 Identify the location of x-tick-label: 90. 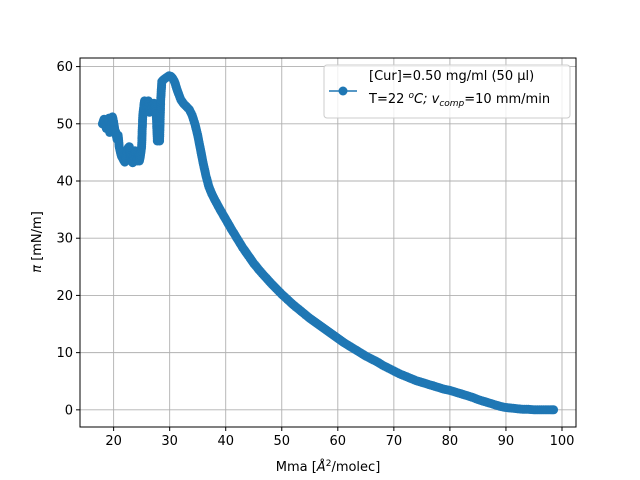
(506, 441).